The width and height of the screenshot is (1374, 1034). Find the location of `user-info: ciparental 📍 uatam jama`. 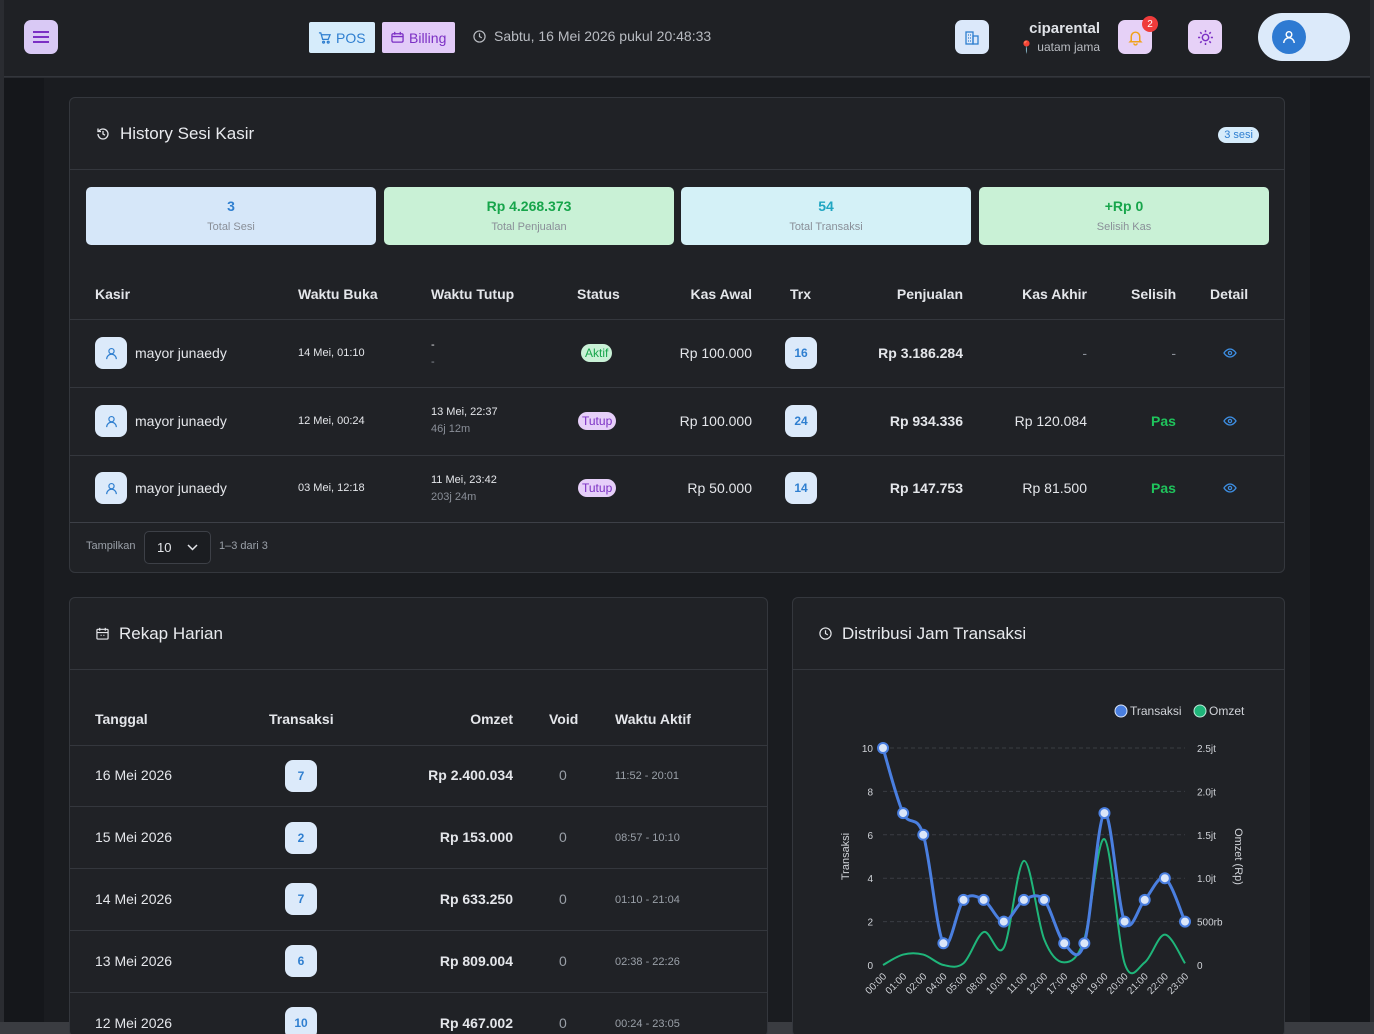

user-info: ciparental 📍 uatam jama is located at coordinates (1057, 37).